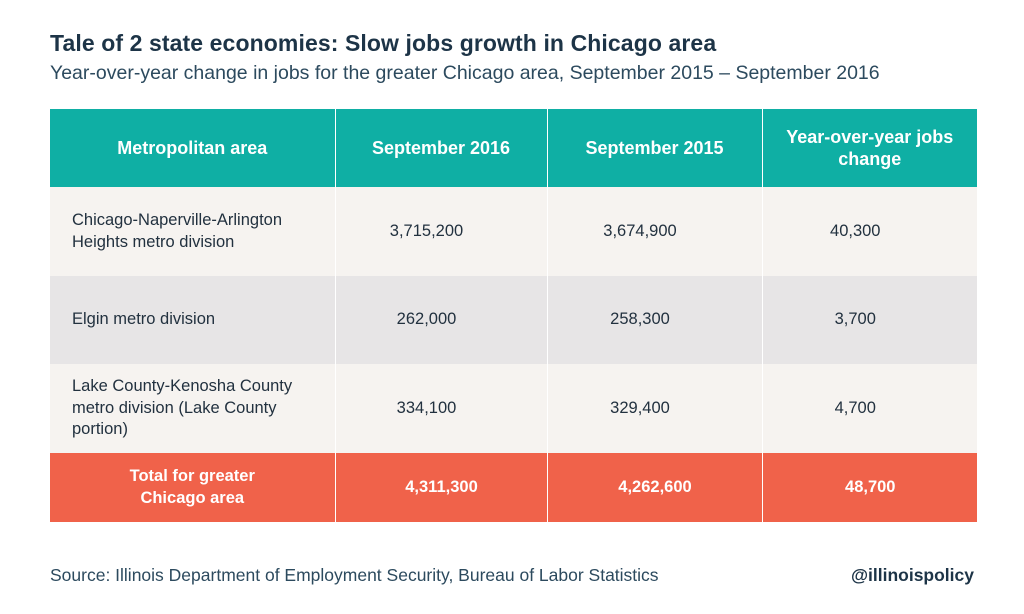 Image resolution: width=1024 pixels, height=614 pixels. Describe the element at coordinates (869, 231) in the screenshot. I see `jobs-change-cell: 40,300` at that location.